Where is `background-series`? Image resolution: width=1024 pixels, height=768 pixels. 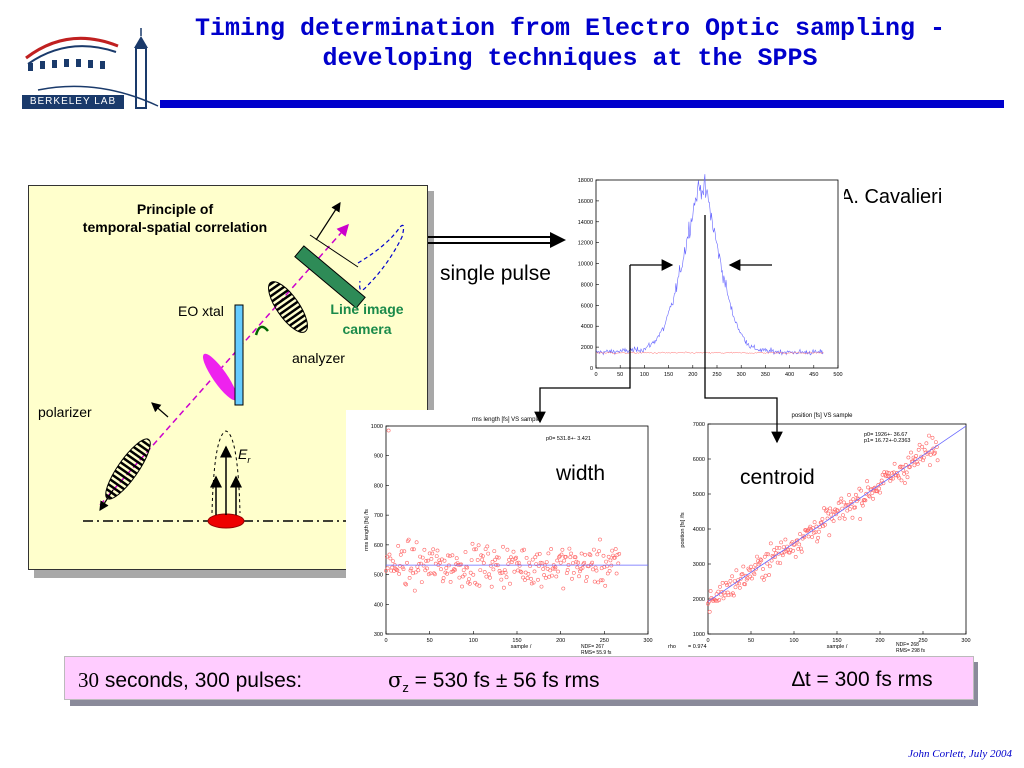
background-series is located at coordinates (709, 353).